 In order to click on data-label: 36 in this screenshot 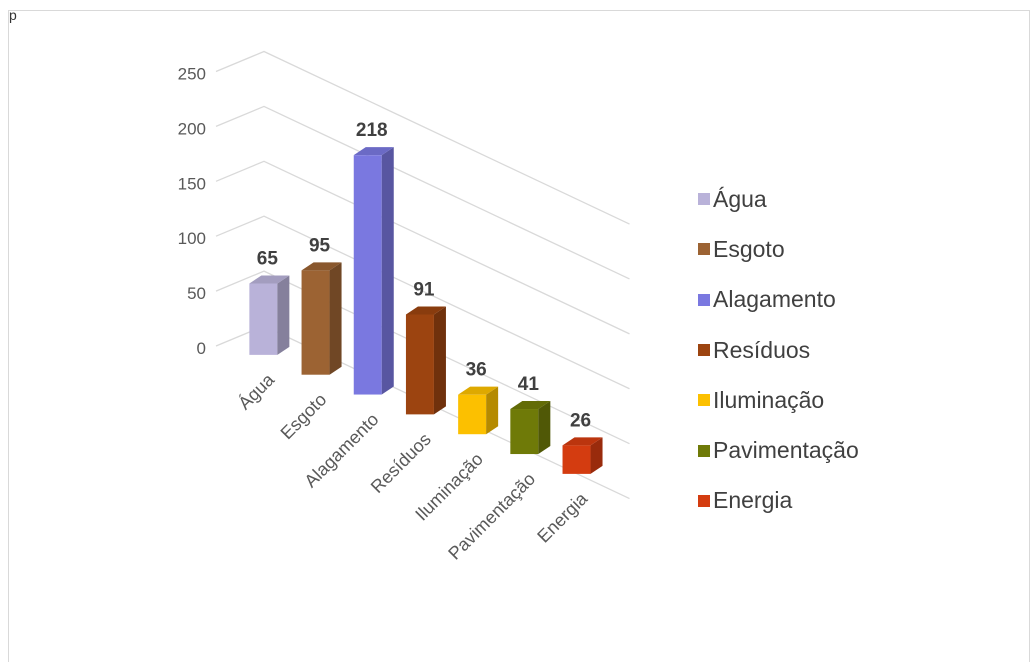, I will do `click(476, 370)`.